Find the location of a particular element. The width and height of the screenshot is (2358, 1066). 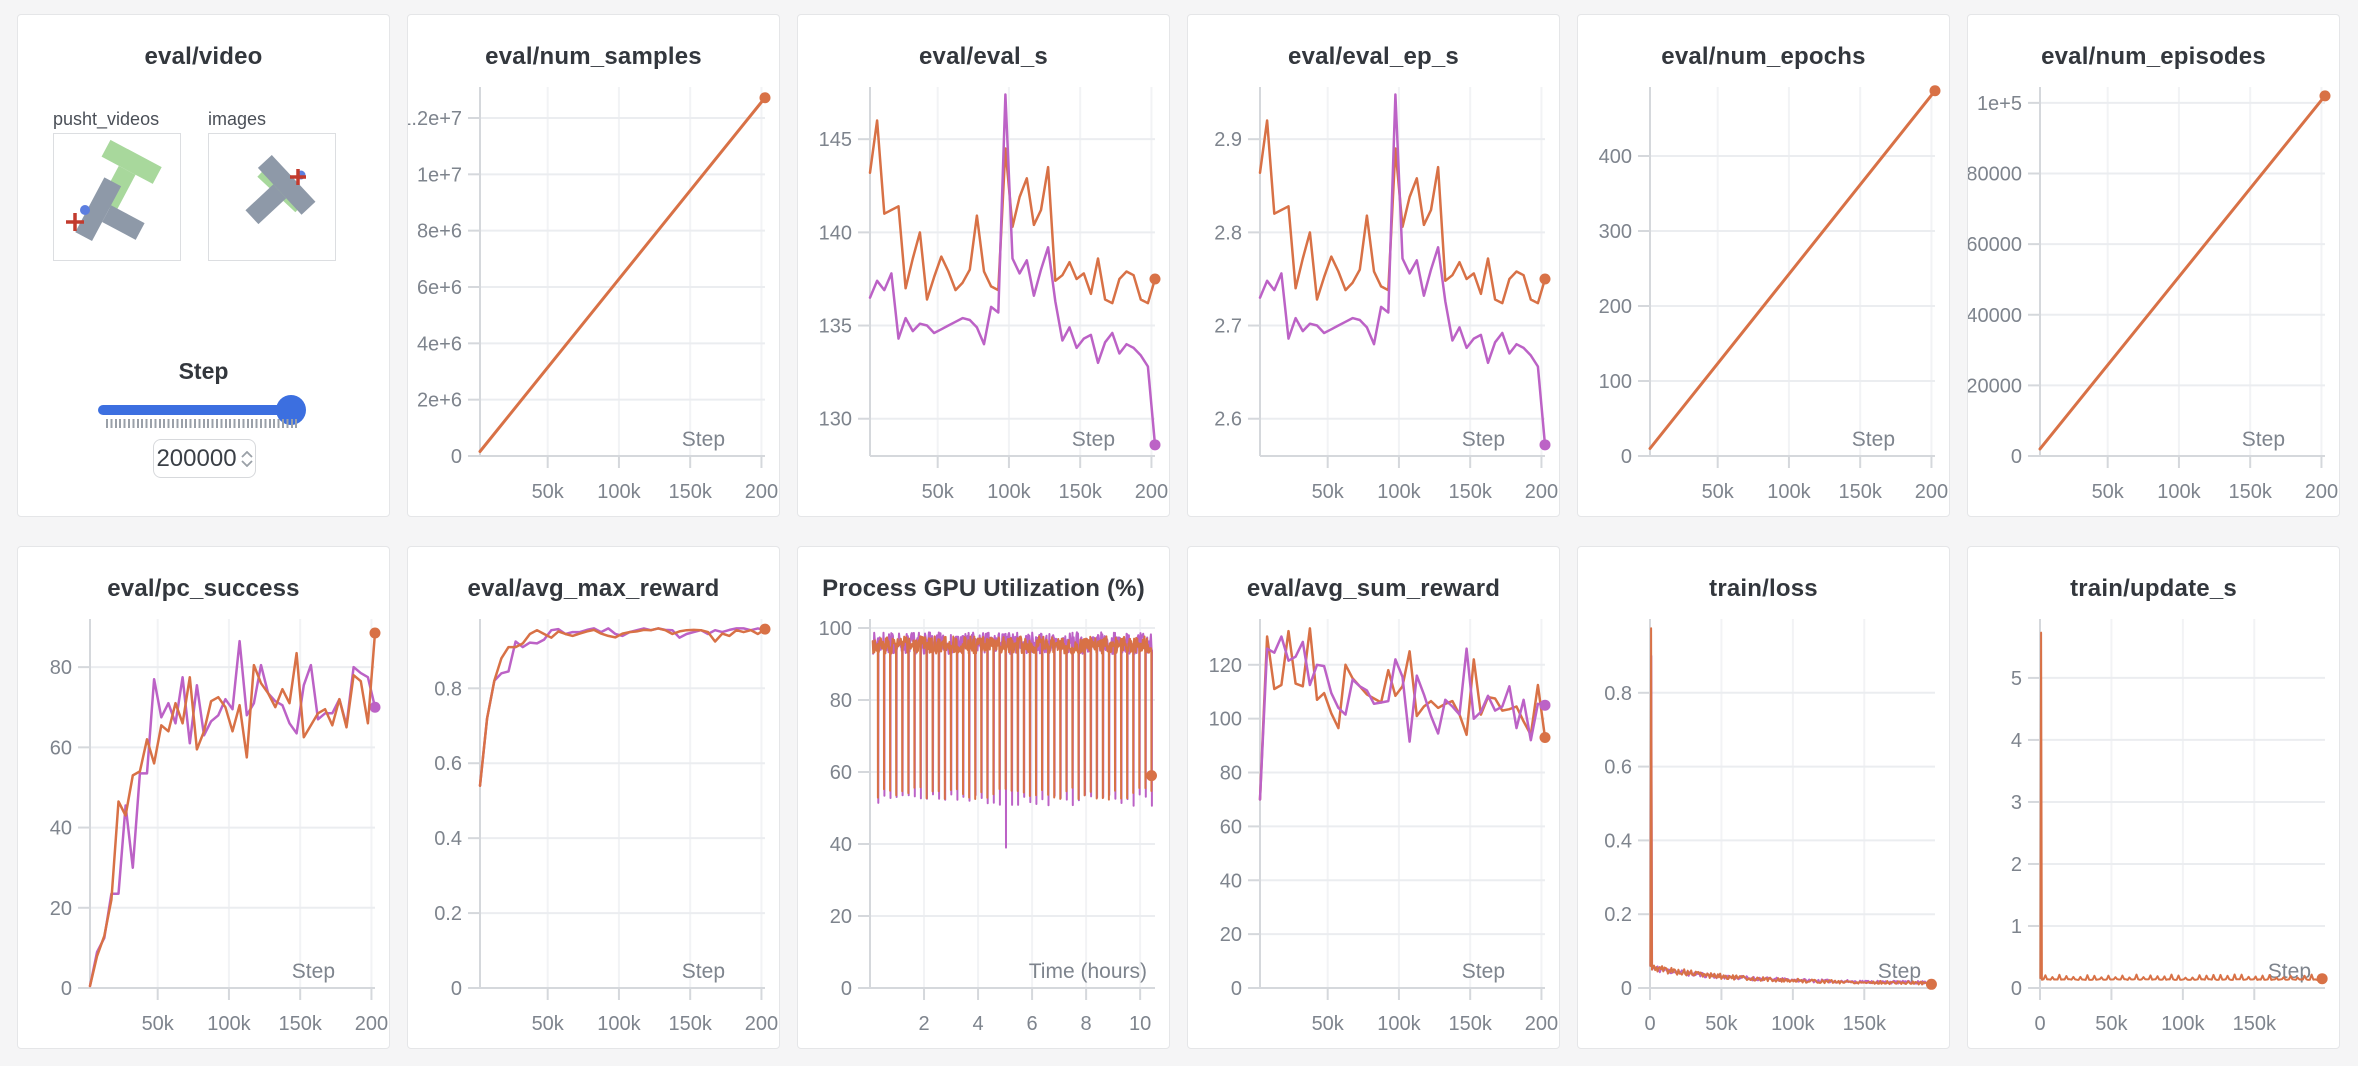

chevron-up-icon is located at coordinates (246, 454).